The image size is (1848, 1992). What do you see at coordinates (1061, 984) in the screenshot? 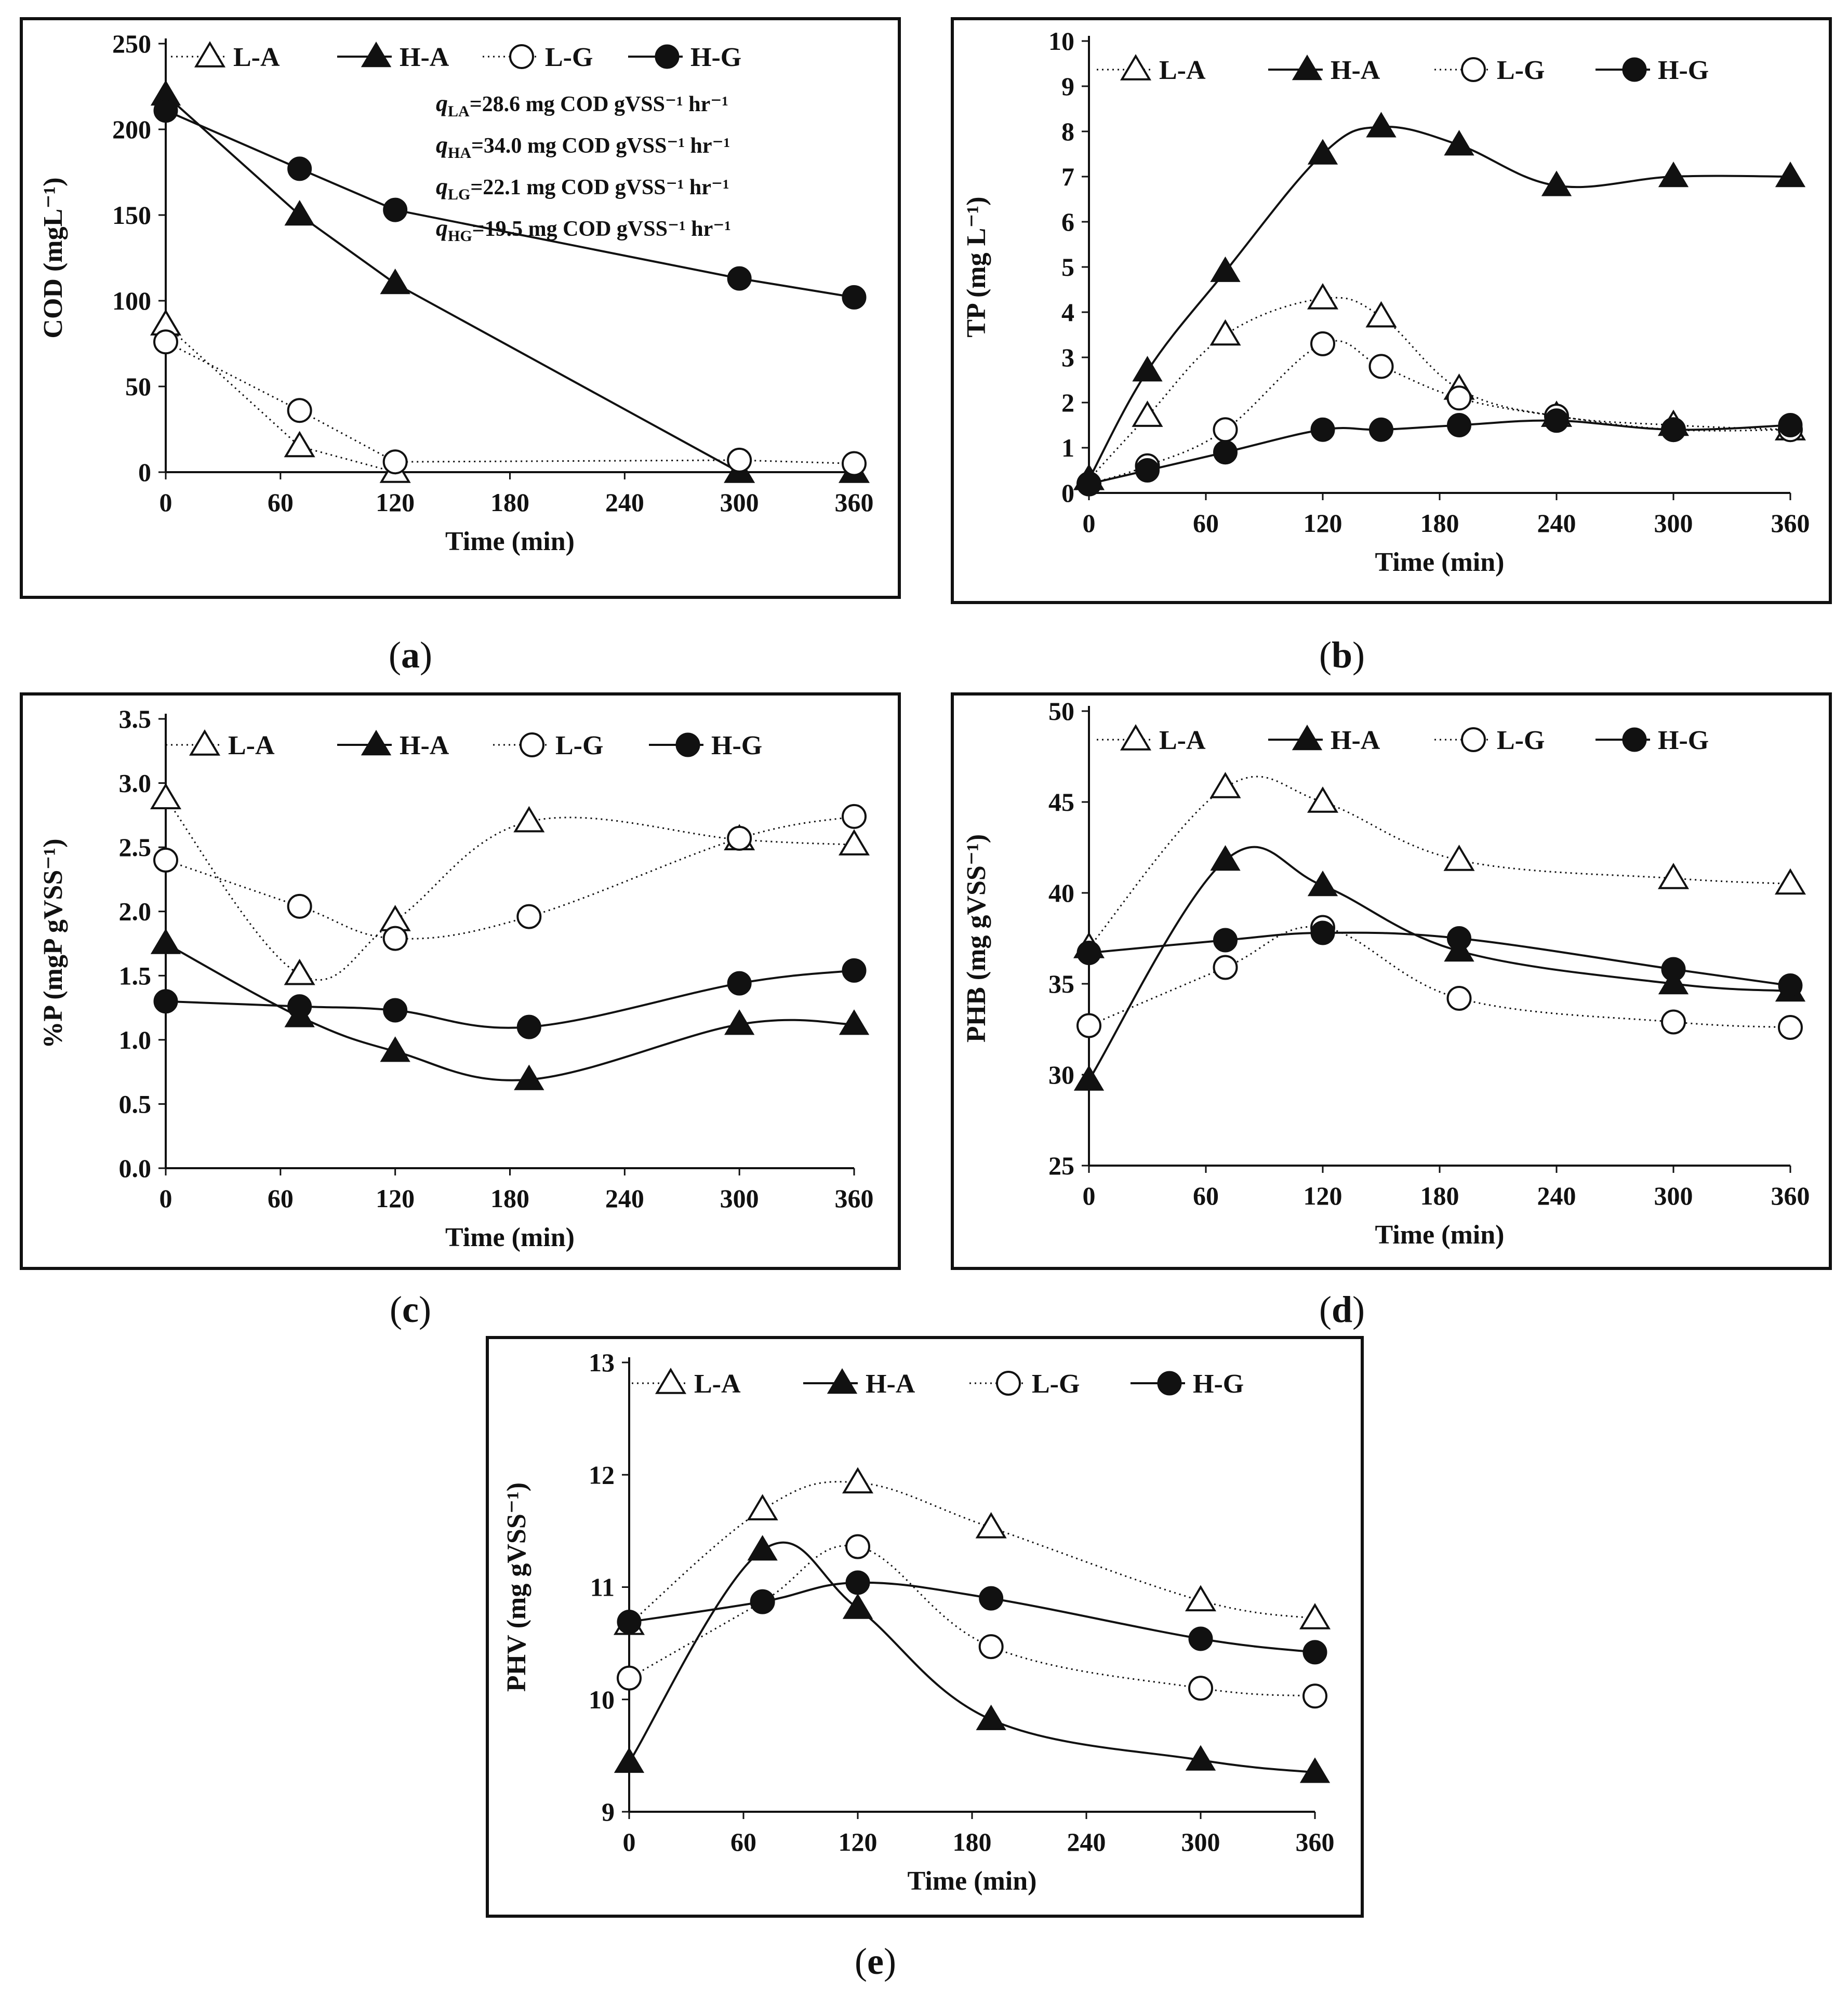
I see `y-tick-label: 35` at bounding box center [1061, 984].